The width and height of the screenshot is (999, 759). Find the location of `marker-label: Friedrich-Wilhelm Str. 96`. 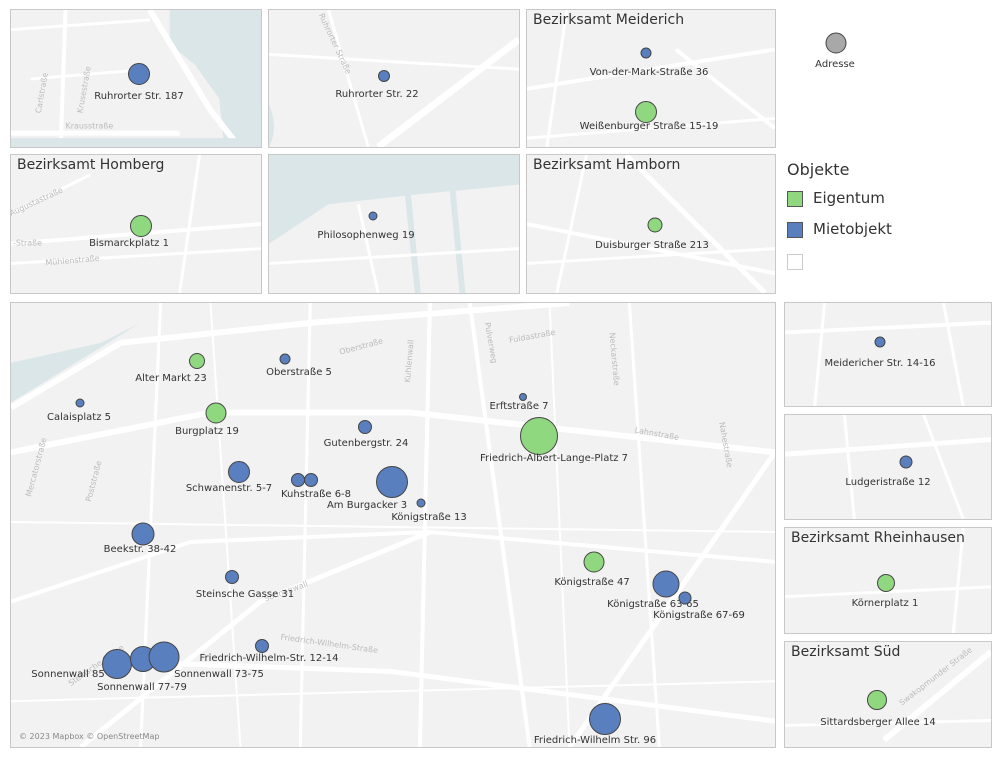

marker-label: Friedrich-Wilhelm Str. 96 is located at coordinates (595, 740).